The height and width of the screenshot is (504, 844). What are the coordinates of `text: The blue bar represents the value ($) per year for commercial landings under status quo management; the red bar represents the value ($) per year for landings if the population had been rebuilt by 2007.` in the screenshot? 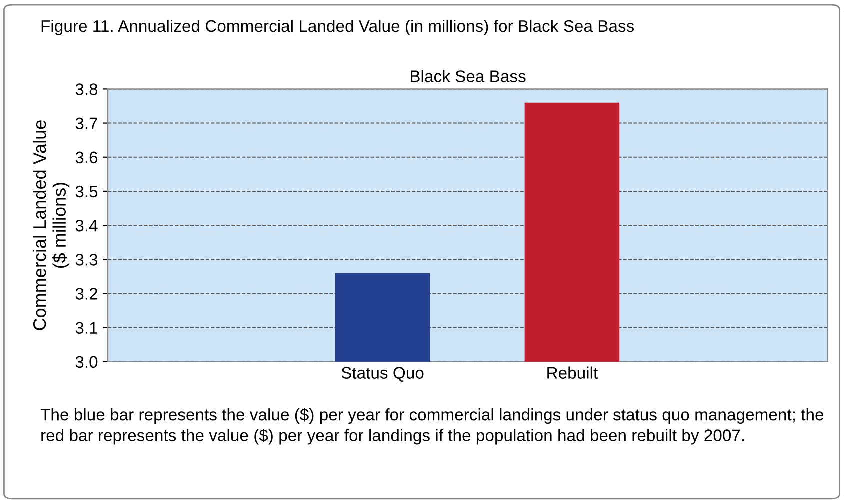 It's located at (432, 426).